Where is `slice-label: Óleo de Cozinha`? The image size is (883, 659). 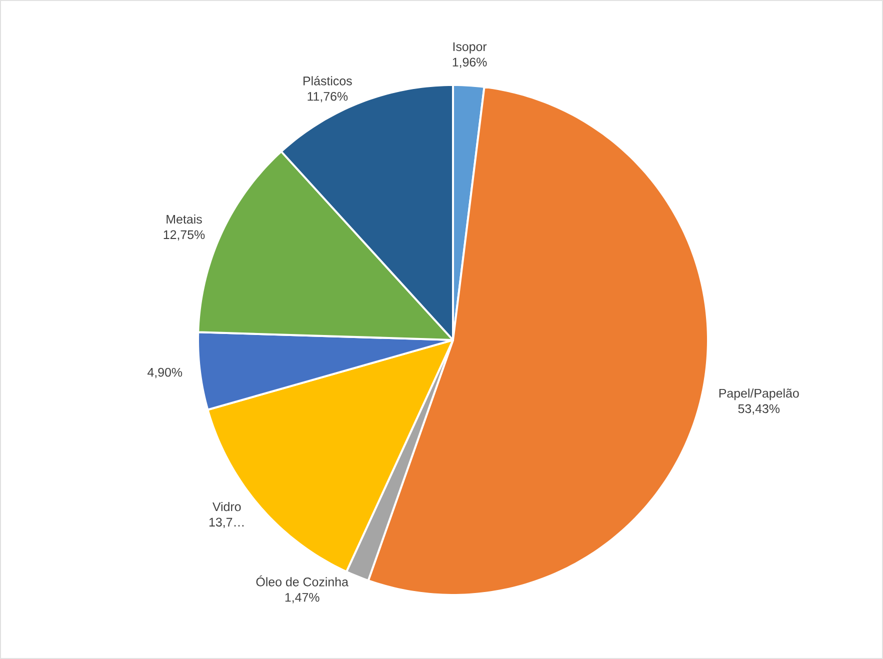 slice-label: Óleo de Cozinha is located at coordinates (302, 580).